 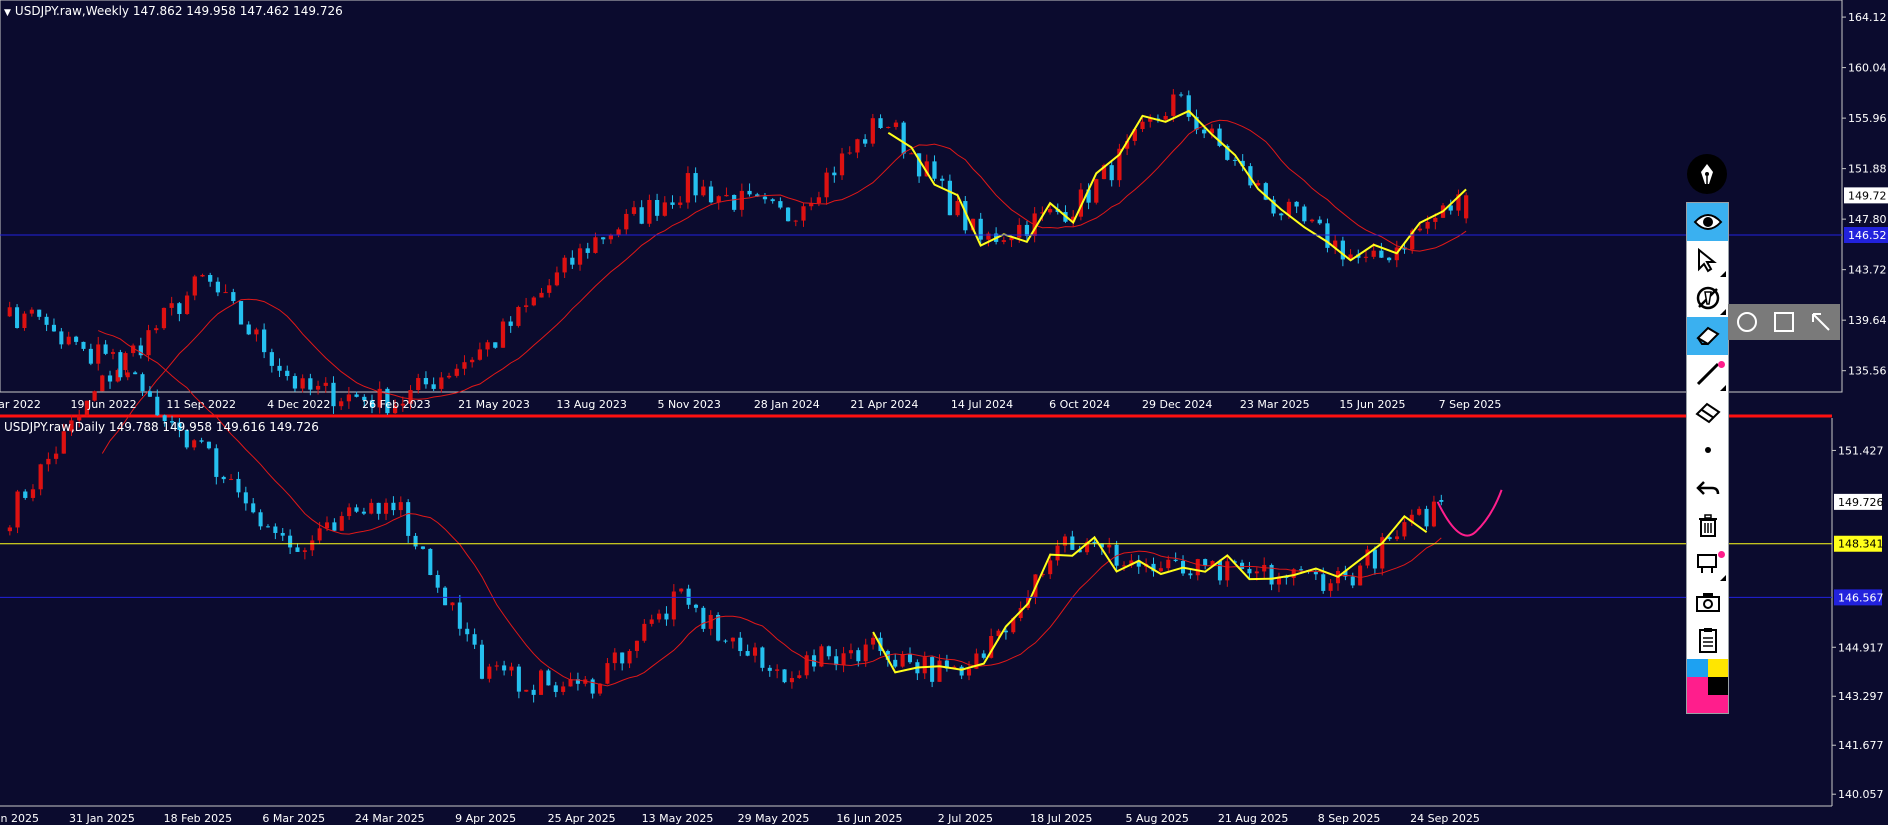 I want to click on date-label: 21 May 2023, so click(x=494, y=404).